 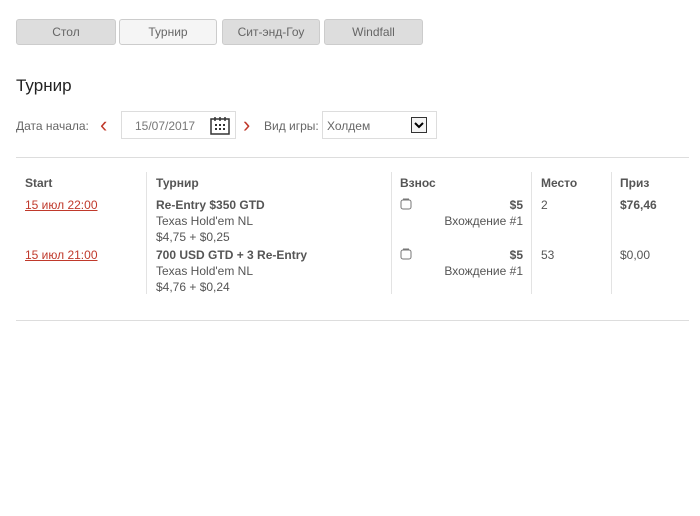 What do you see at coordinates (548, 255) in the screenshot?
I see `place: 53` at bounding box center [548, 255].